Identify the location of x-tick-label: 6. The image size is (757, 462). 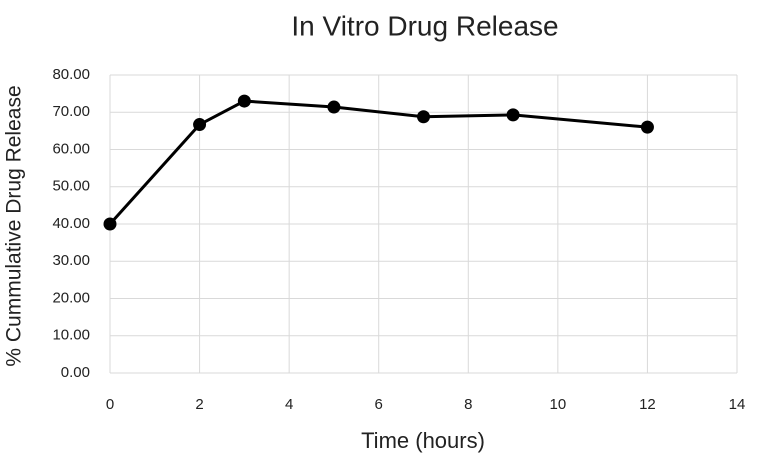
(379, 404).